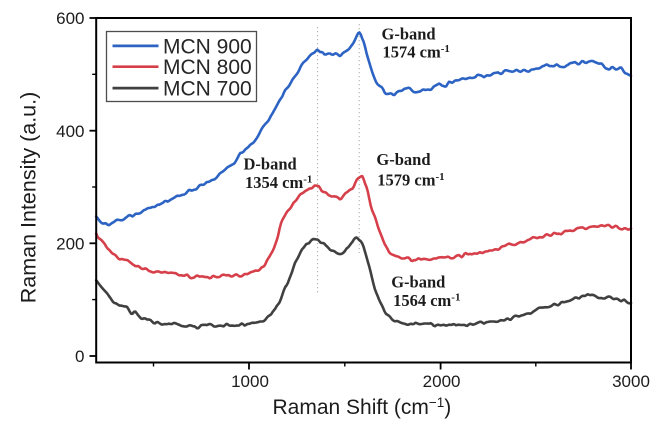 The height and width of the screenshot is (428, 653). What do you see at coordinates (70, 131) in the screenshot?
I see `svg-text: 400` at bounding box center [70, 131].